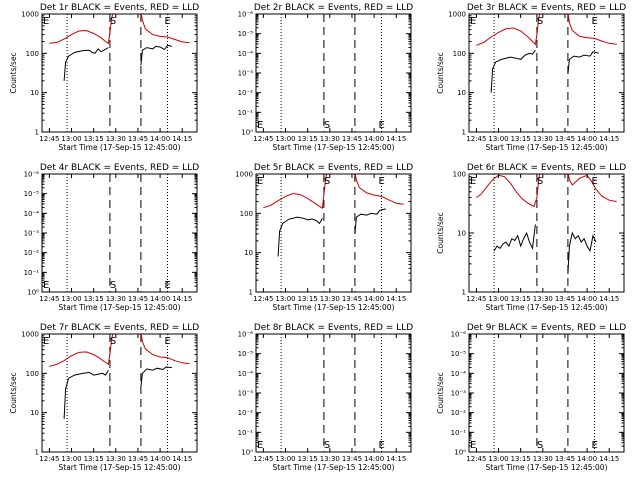 The image size is (640, 480). I want to click on y-tick-label: 10⁻⁶, so click(246, 15).